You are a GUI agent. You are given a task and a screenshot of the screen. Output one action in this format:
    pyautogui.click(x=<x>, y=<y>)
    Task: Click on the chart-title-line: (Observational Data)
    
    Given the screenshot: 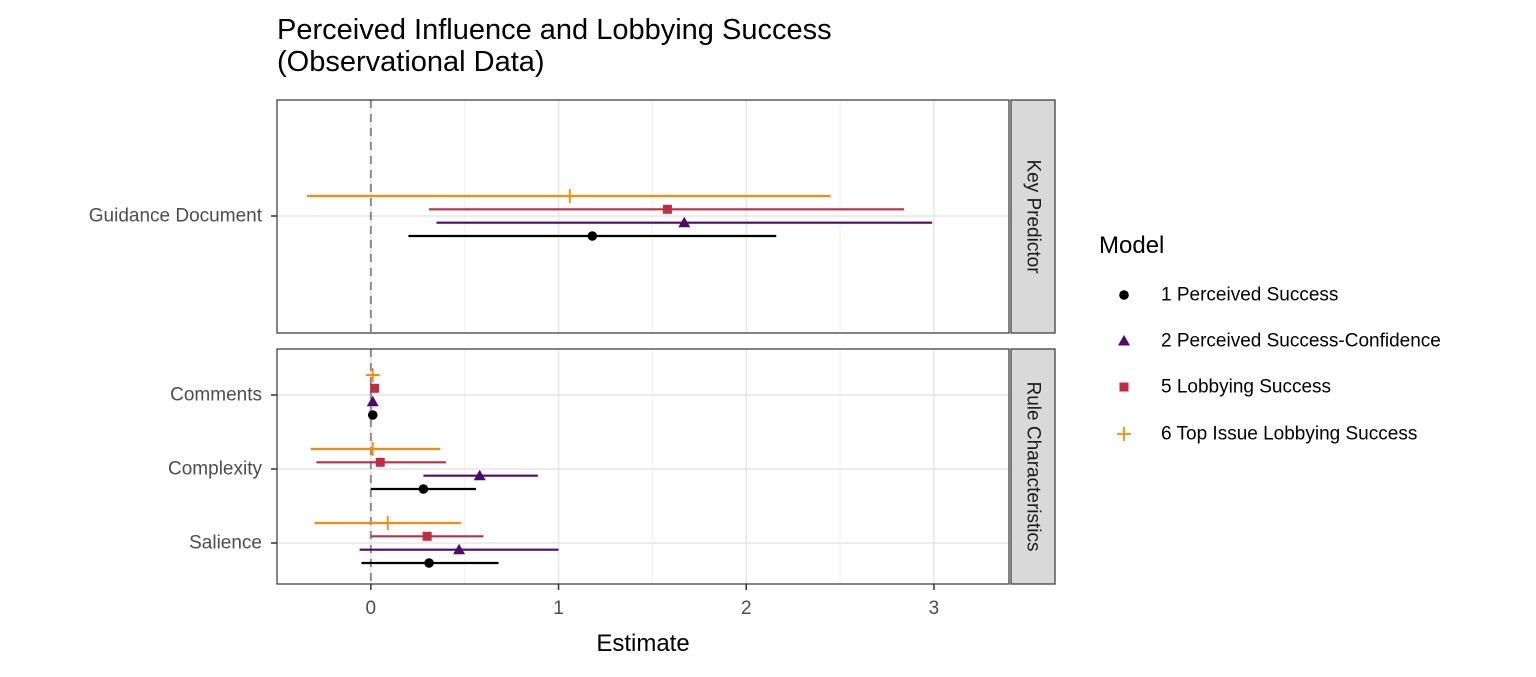 What is the action you would take?
    pyautogui.click(x=411, y=62)
    